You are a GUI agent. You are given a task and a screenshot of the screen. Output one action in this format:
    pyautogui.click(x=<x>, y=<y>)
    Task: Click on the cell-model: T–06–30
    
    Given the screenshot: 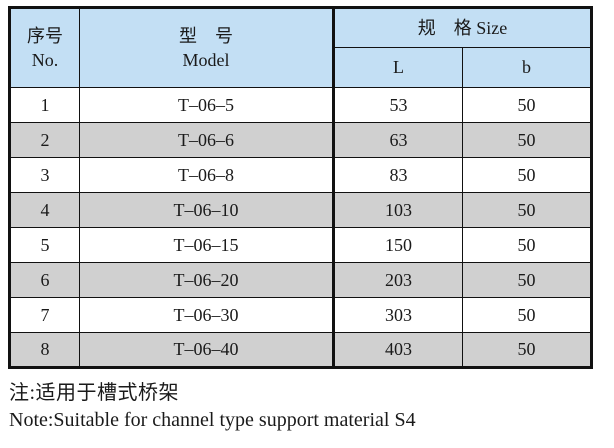 What is the action you would take?
    pyautogui.click(x=206, y=315)
    